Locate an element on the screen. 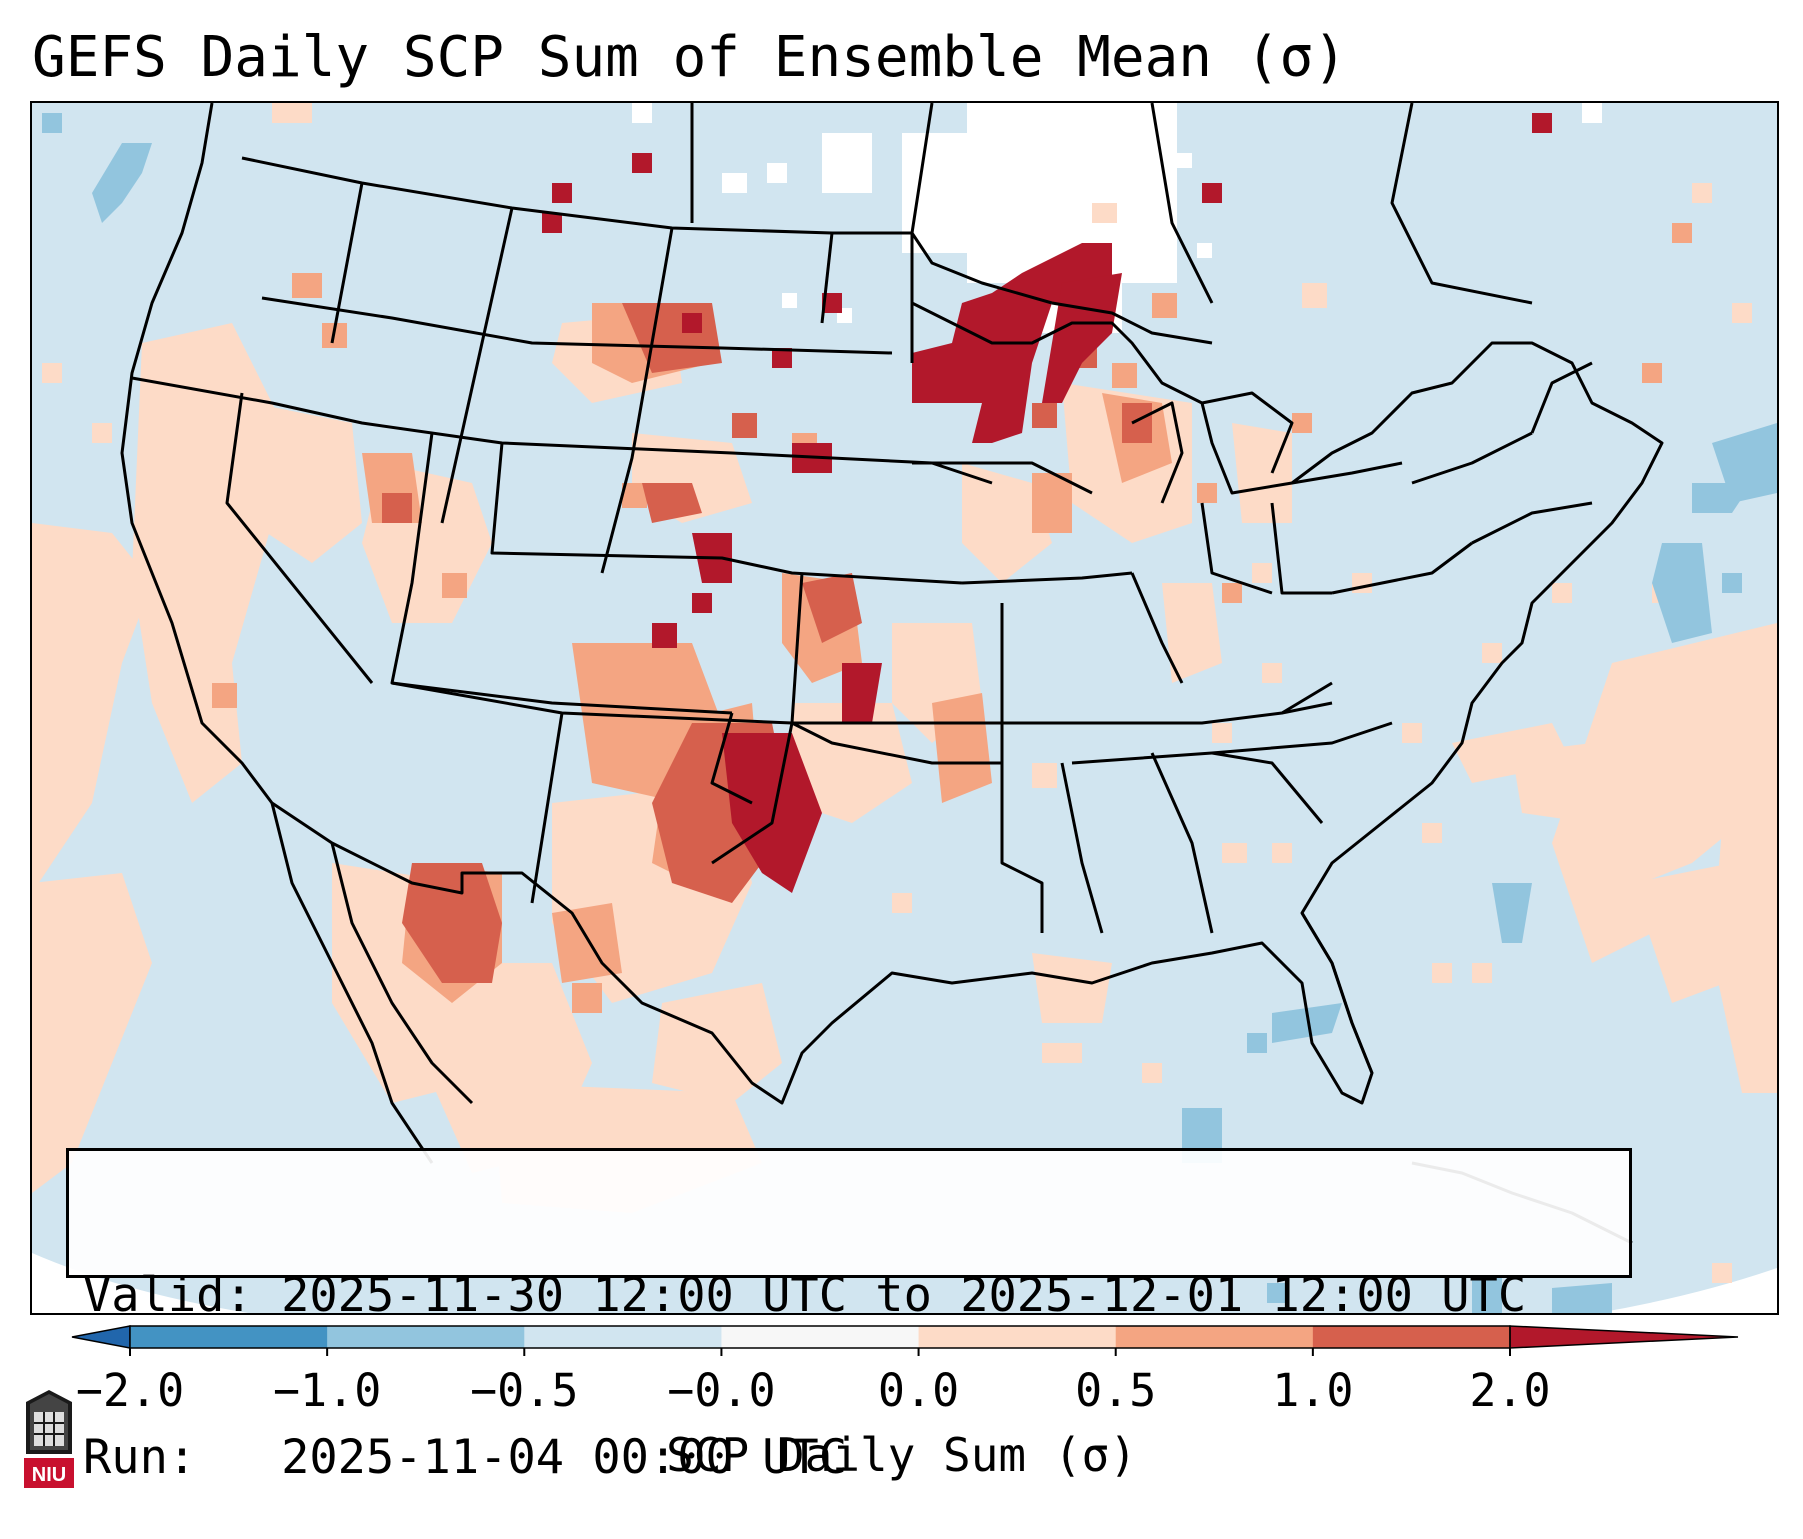 Image resolution: width=1803 pixels, height=1539 pixels. run-line: Run: 2025-11-04 00:00 UTC is located at coordinates (849, 1458).